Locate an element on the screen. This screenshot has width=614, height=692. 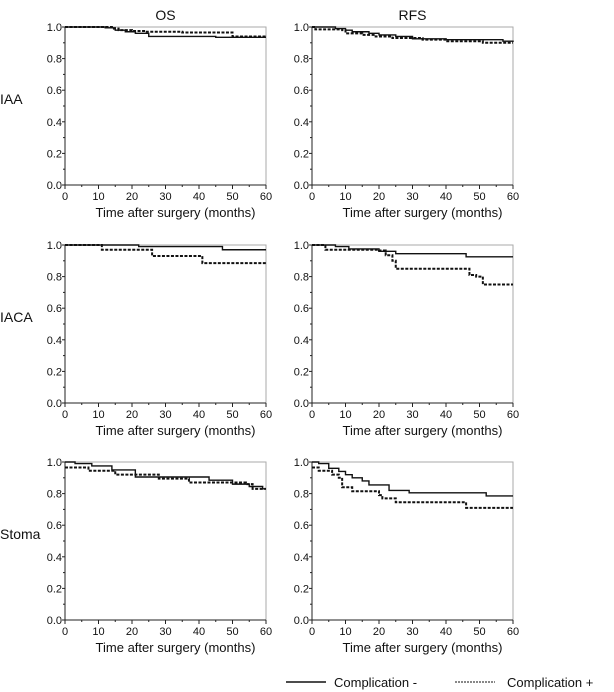
panel-iaa-os-y-tick-label: 0.6 is located at coordinates (54, 91).